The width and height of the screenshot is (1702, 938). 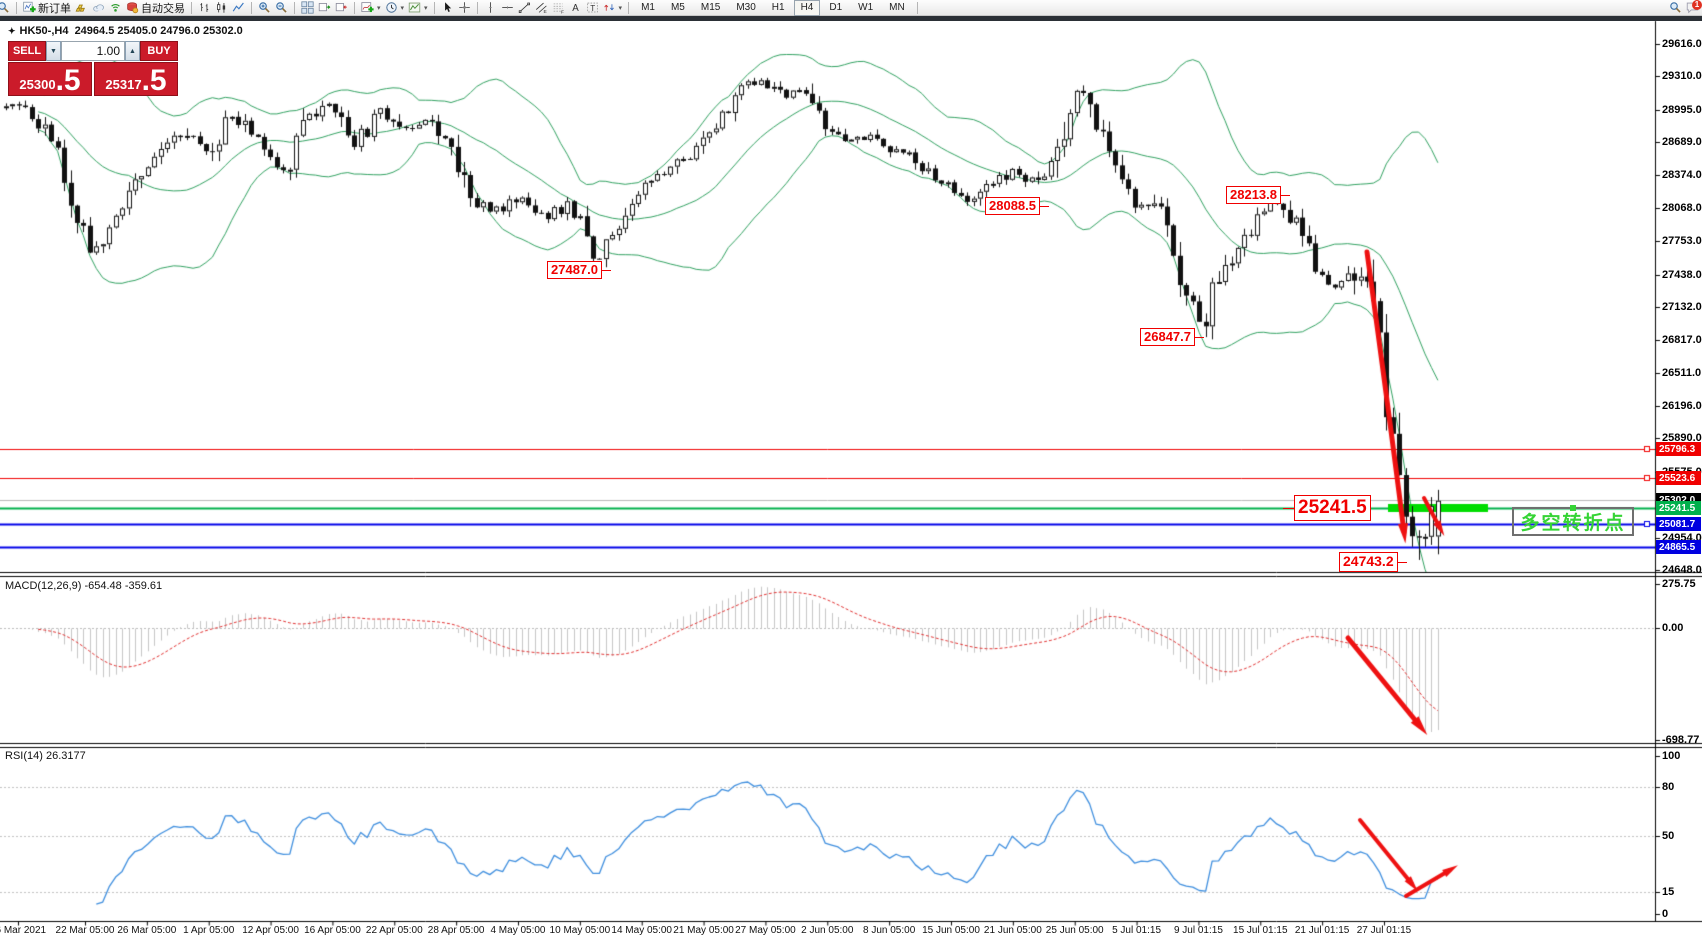 I want to click on price-axis-label: 29310.0, so click(x=1682, y=76).